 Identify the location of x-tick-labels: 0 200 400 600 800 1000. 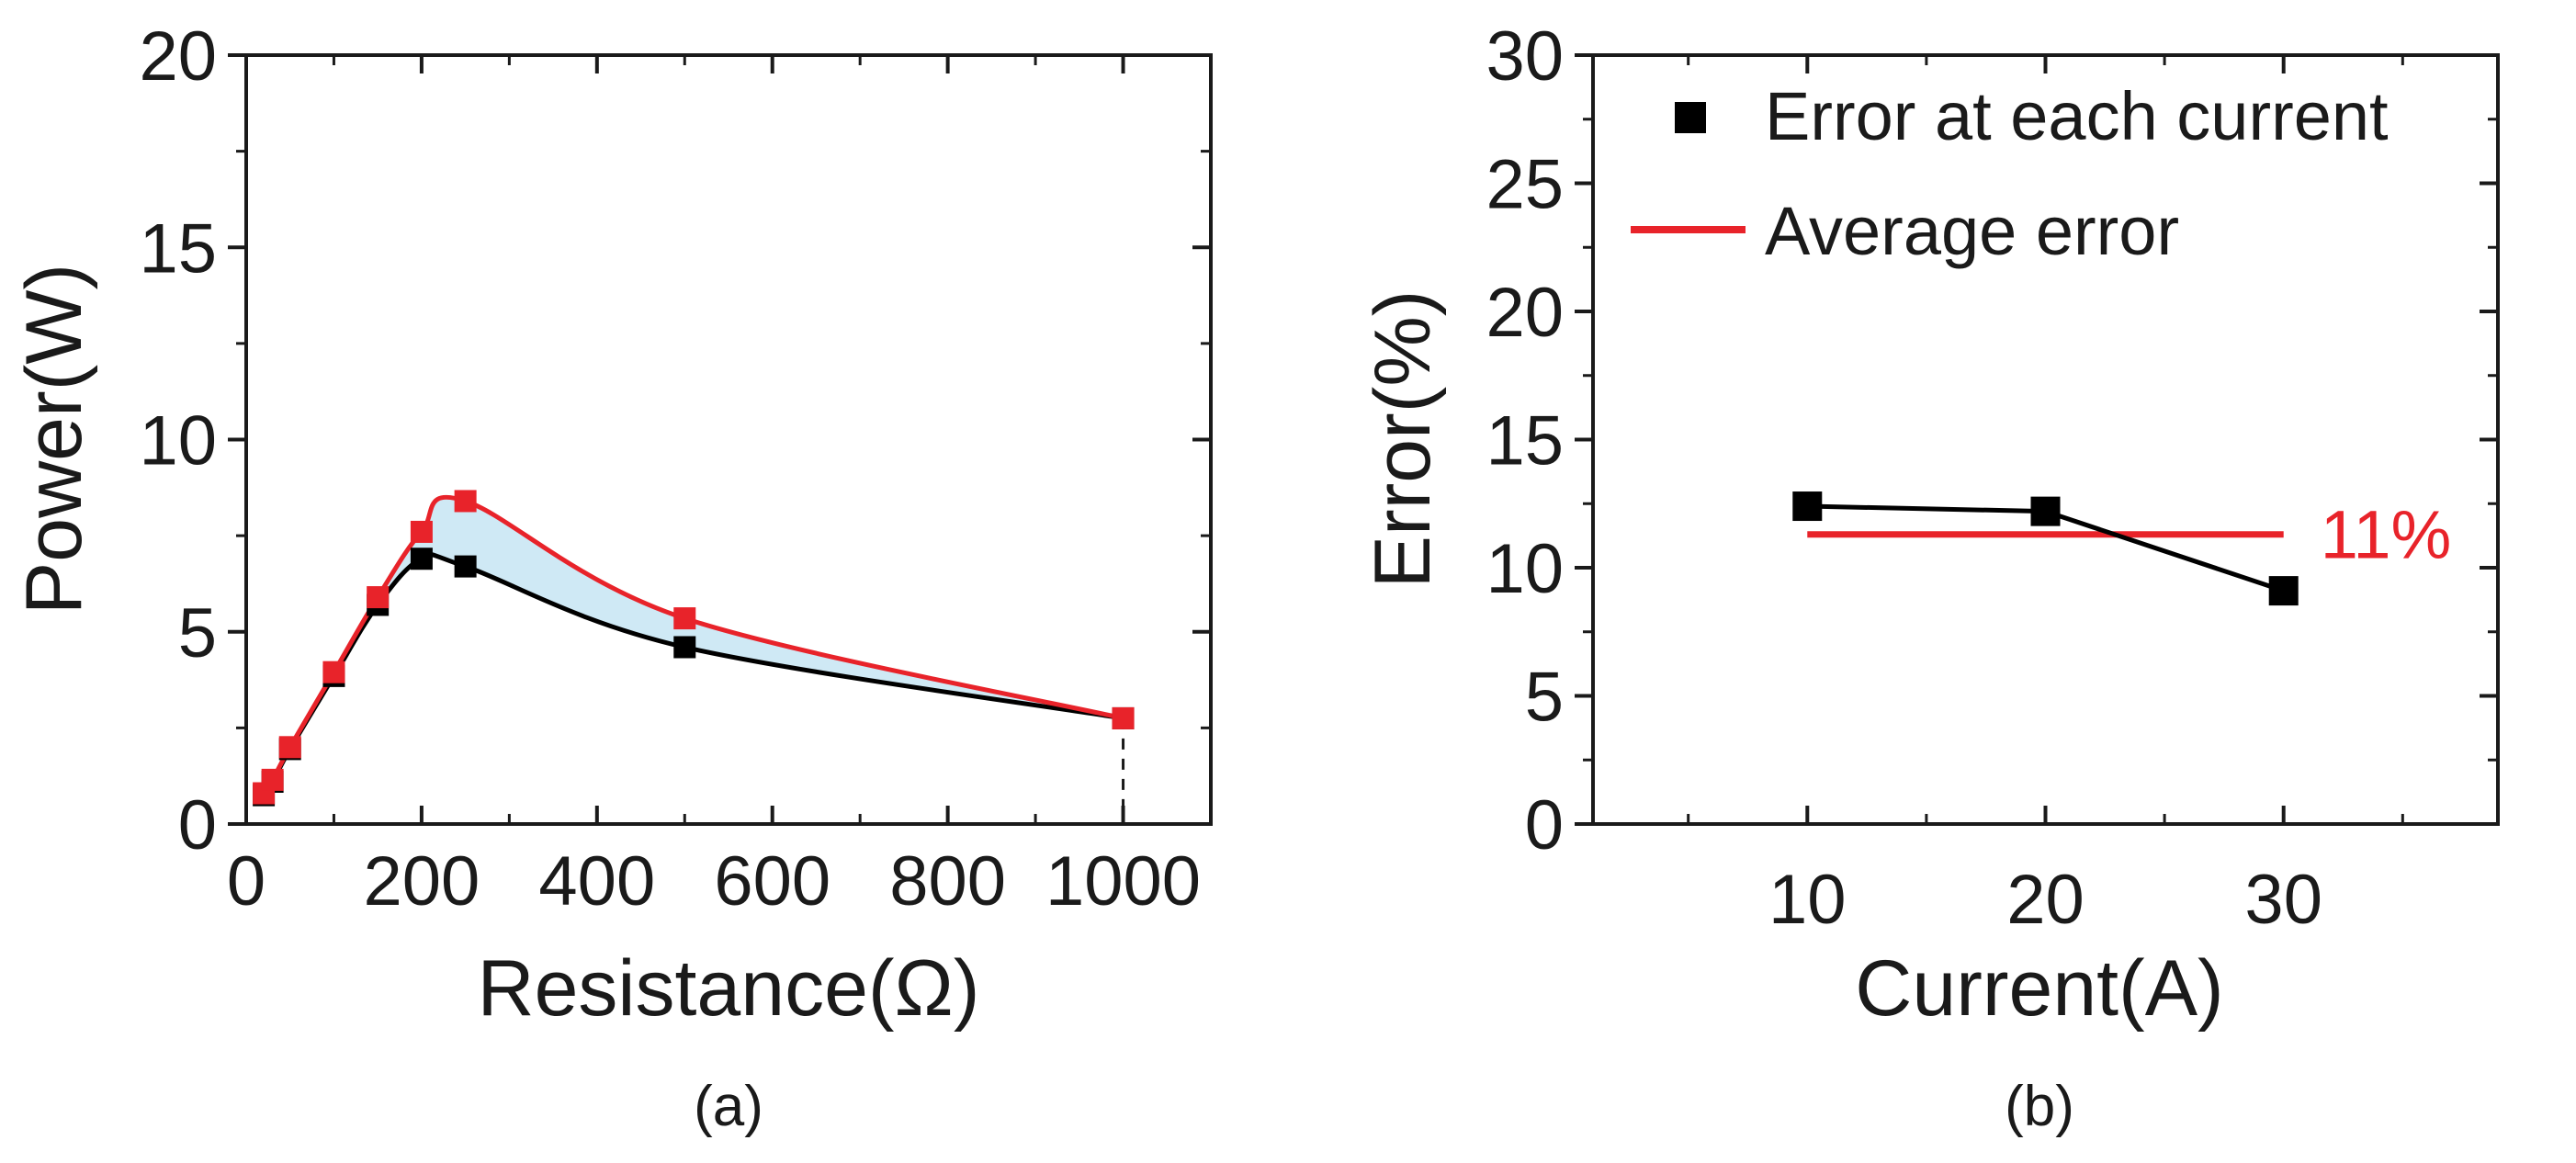
(714, 881).